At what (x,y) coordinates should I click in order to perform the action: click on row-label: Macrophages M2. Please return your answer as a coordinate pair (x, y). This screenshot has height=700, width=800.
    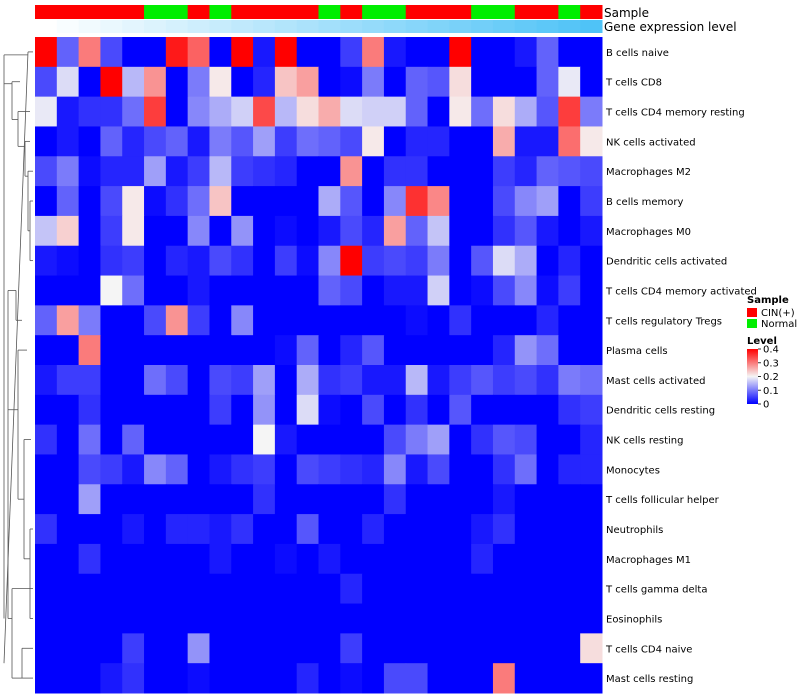
    Looking at the image, I should click on (648, 172).